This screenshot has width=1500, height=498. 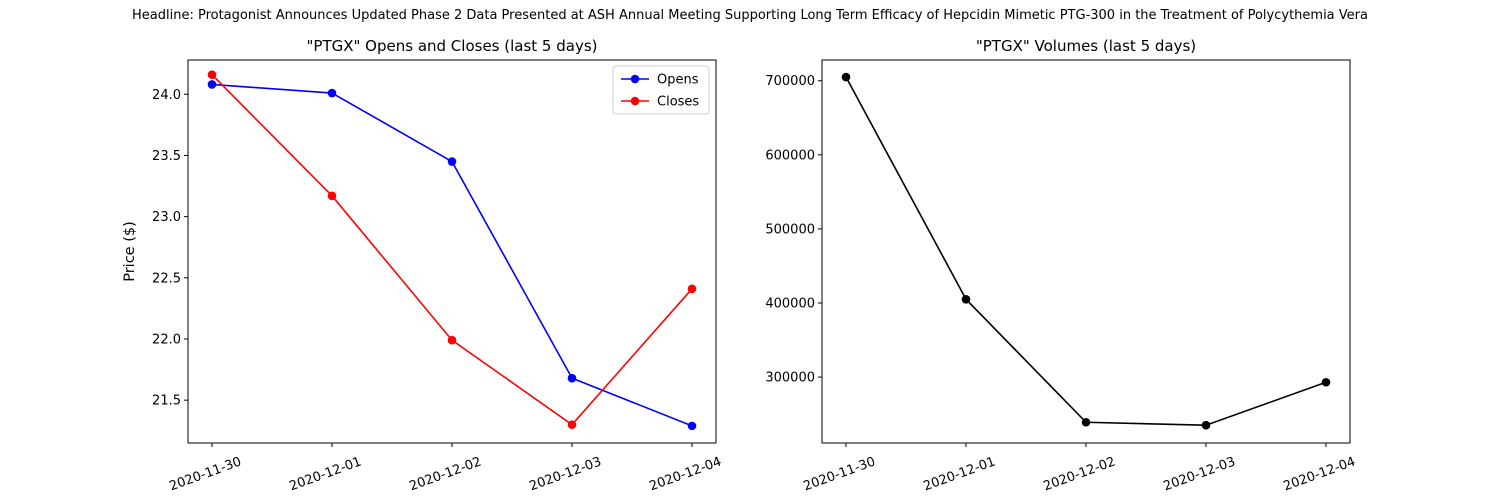 What do you see at coordinates (661, 90) in the screenshot?
I see `legend: Opens Closes` at bounding box center [661, 90].